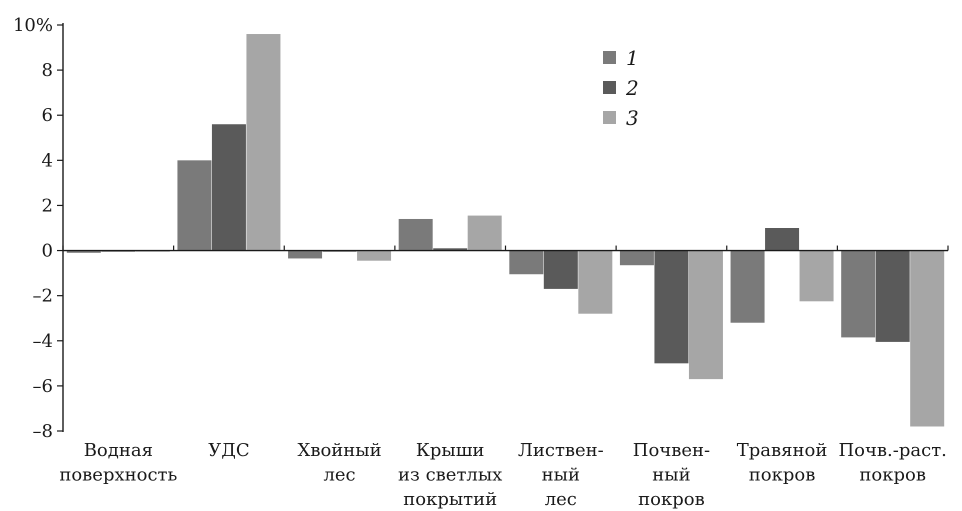 The height and width of the screenshot is (511, 962). I want to click on category-label: из светлых, so click(450, 475).